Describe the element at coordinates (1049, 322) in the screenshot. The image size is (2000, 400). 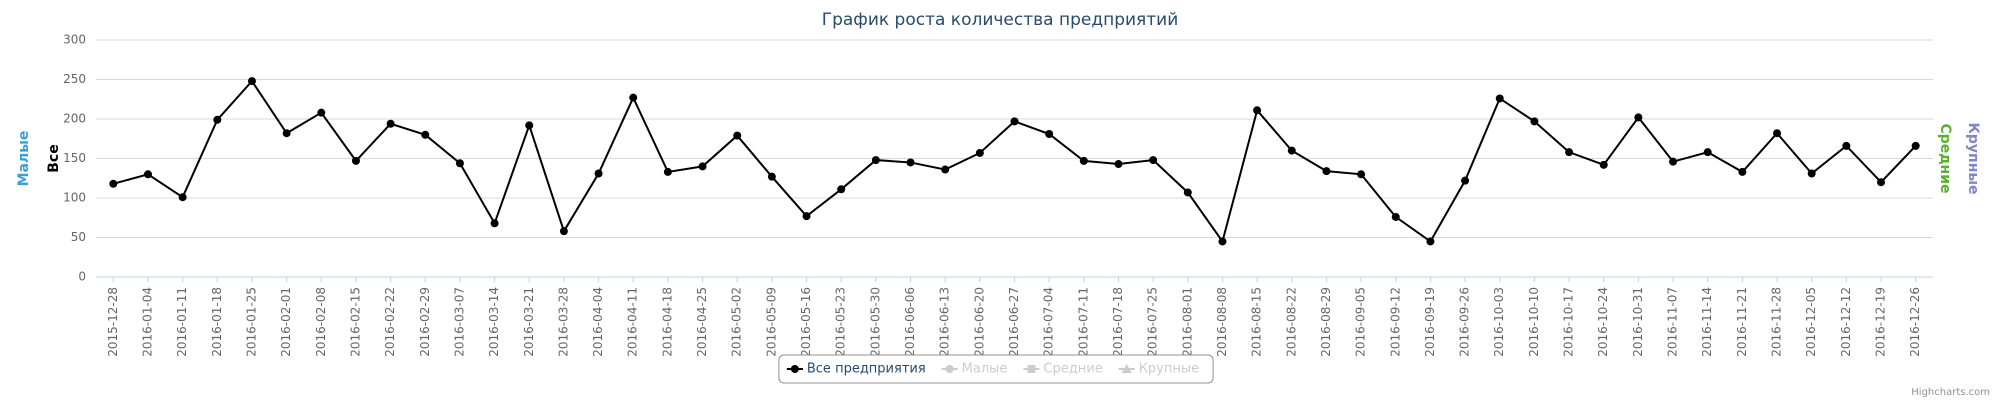
I see `x-tick-label: 2016-07-04` at that location.